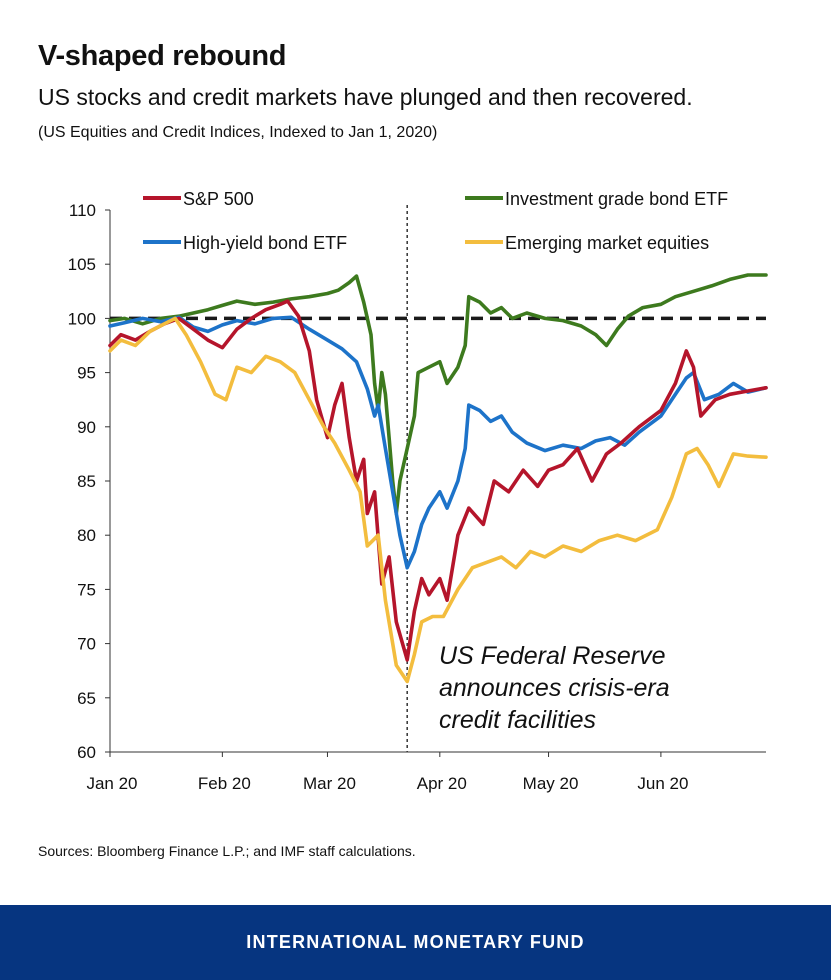 Image resolution: width=831 pixels, height=980 pixels. I want to click on x-tick-label: Jun 20, so click(662, 783).